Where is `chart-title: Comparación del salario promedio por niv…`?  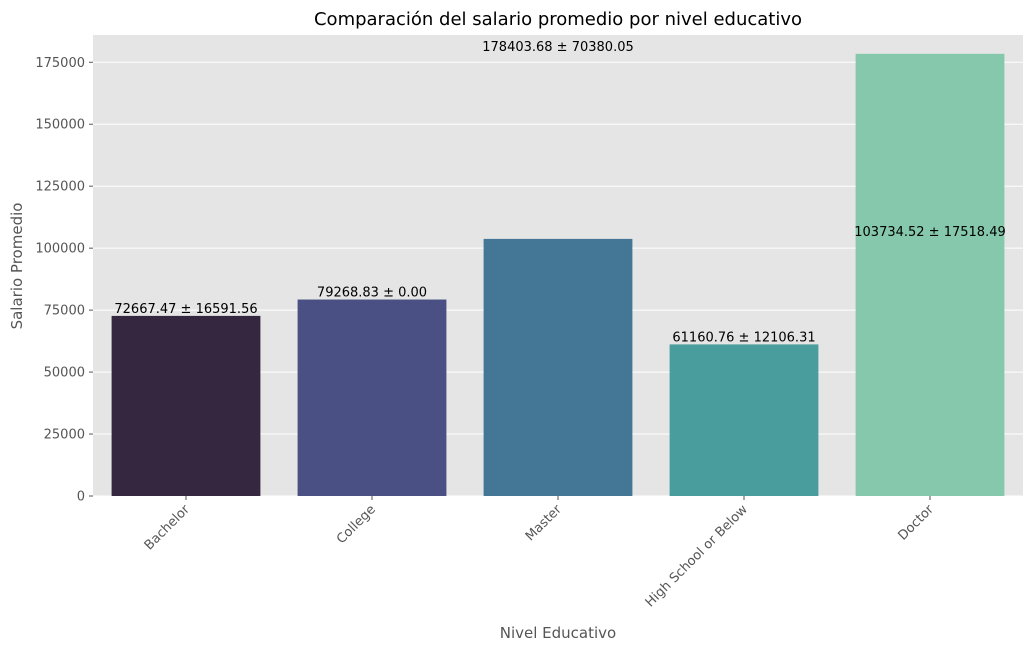 chart-title: Comparación del salario promedio por niv… is located at coordinates (558, 19).